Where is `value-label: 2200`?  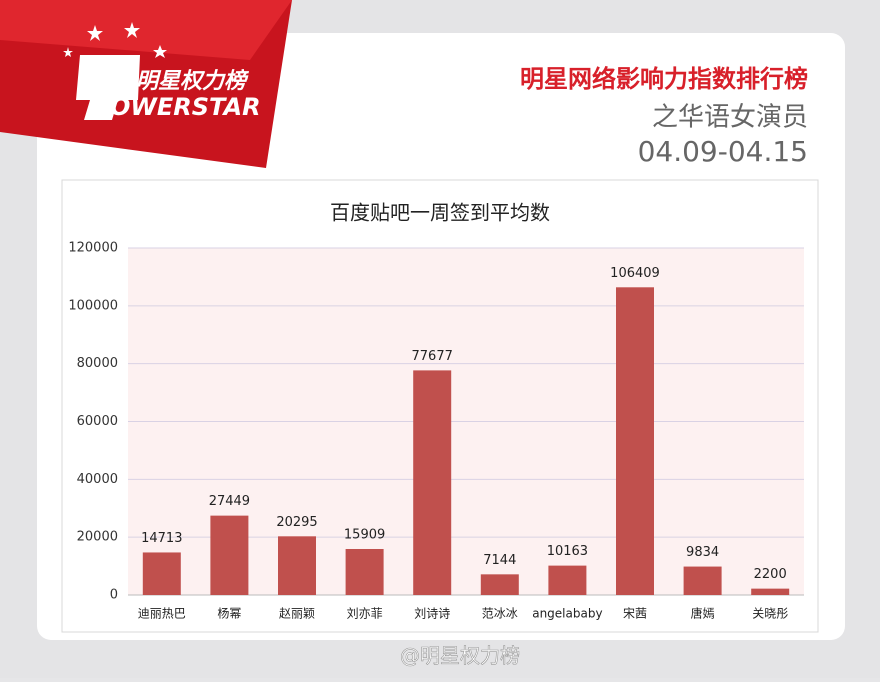 value-label: 2200 is located at coordinates (770, 574).